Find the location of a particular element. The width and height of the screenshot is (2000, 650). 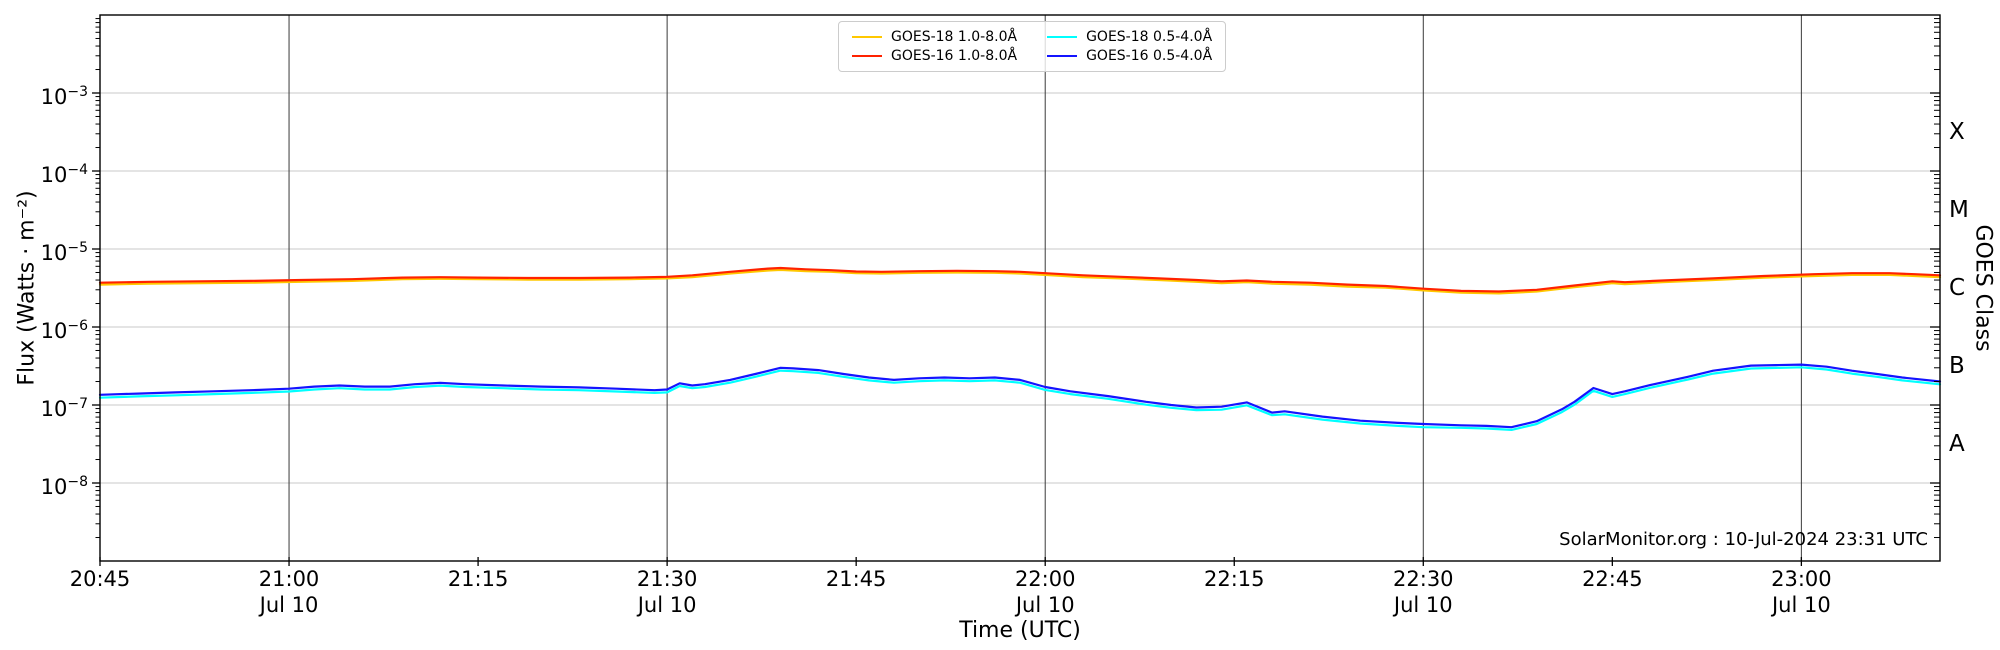

legend-line-swatch-goes16-long is located at coordinates (867, 56).